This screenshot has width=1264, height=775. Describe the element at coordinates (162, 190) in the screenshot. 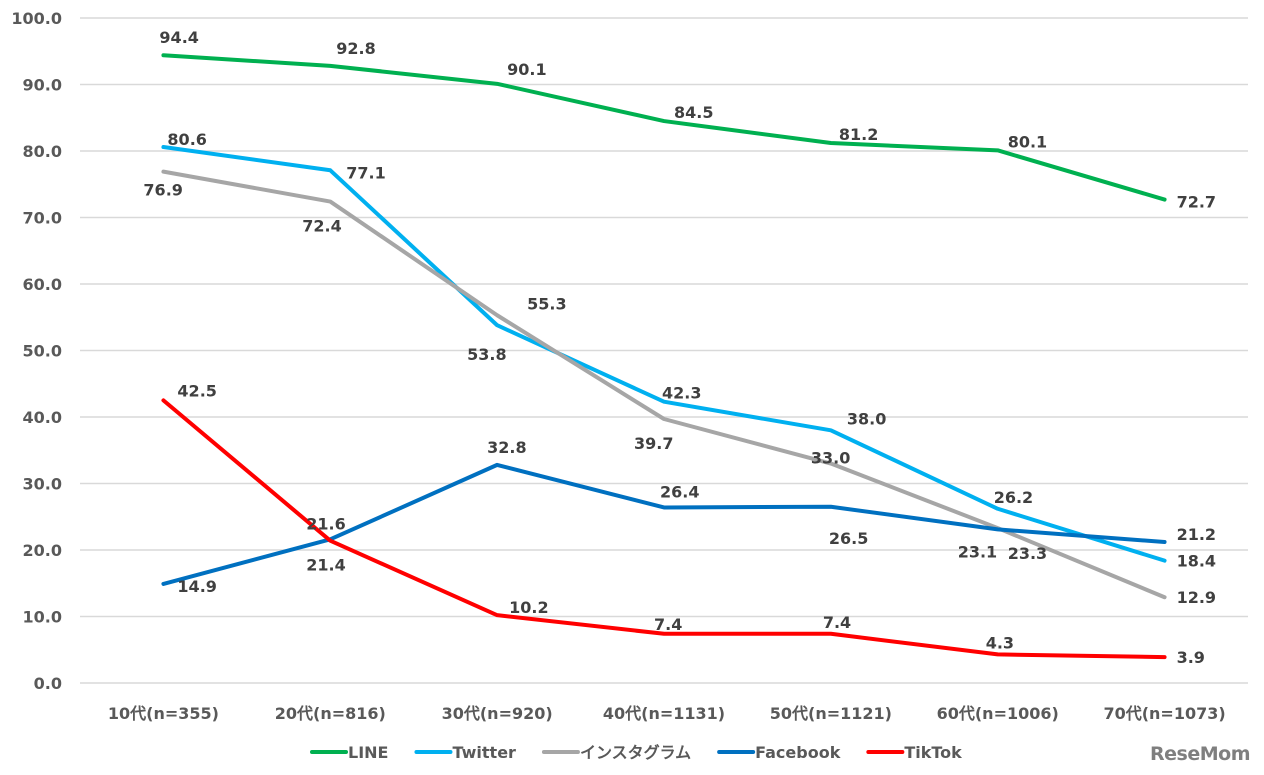

I see `data-label: 76.9` at that location.